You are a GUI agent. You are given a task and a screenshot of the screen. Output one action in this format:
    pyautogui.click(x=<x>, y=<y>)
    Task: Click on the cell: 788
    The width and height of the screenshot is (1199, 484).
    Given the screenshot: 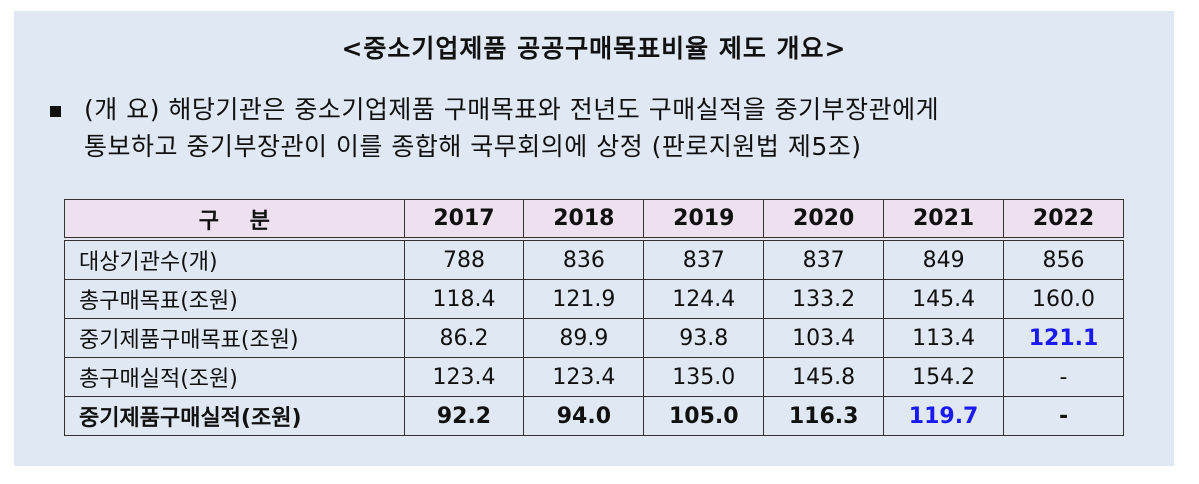 What is the action you would take?
    pyautogui.click(x=464, y=259)
    